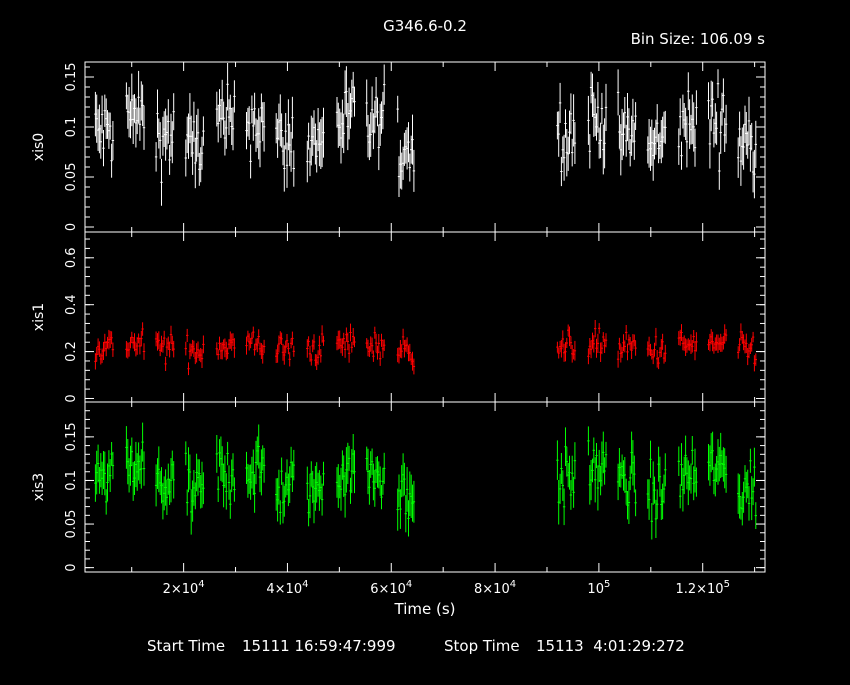 The image size is (850, 685). Describe the element at coordinates (699, 589) in the screenshot. I see `x-tick-base: 1.2×10` at that location.